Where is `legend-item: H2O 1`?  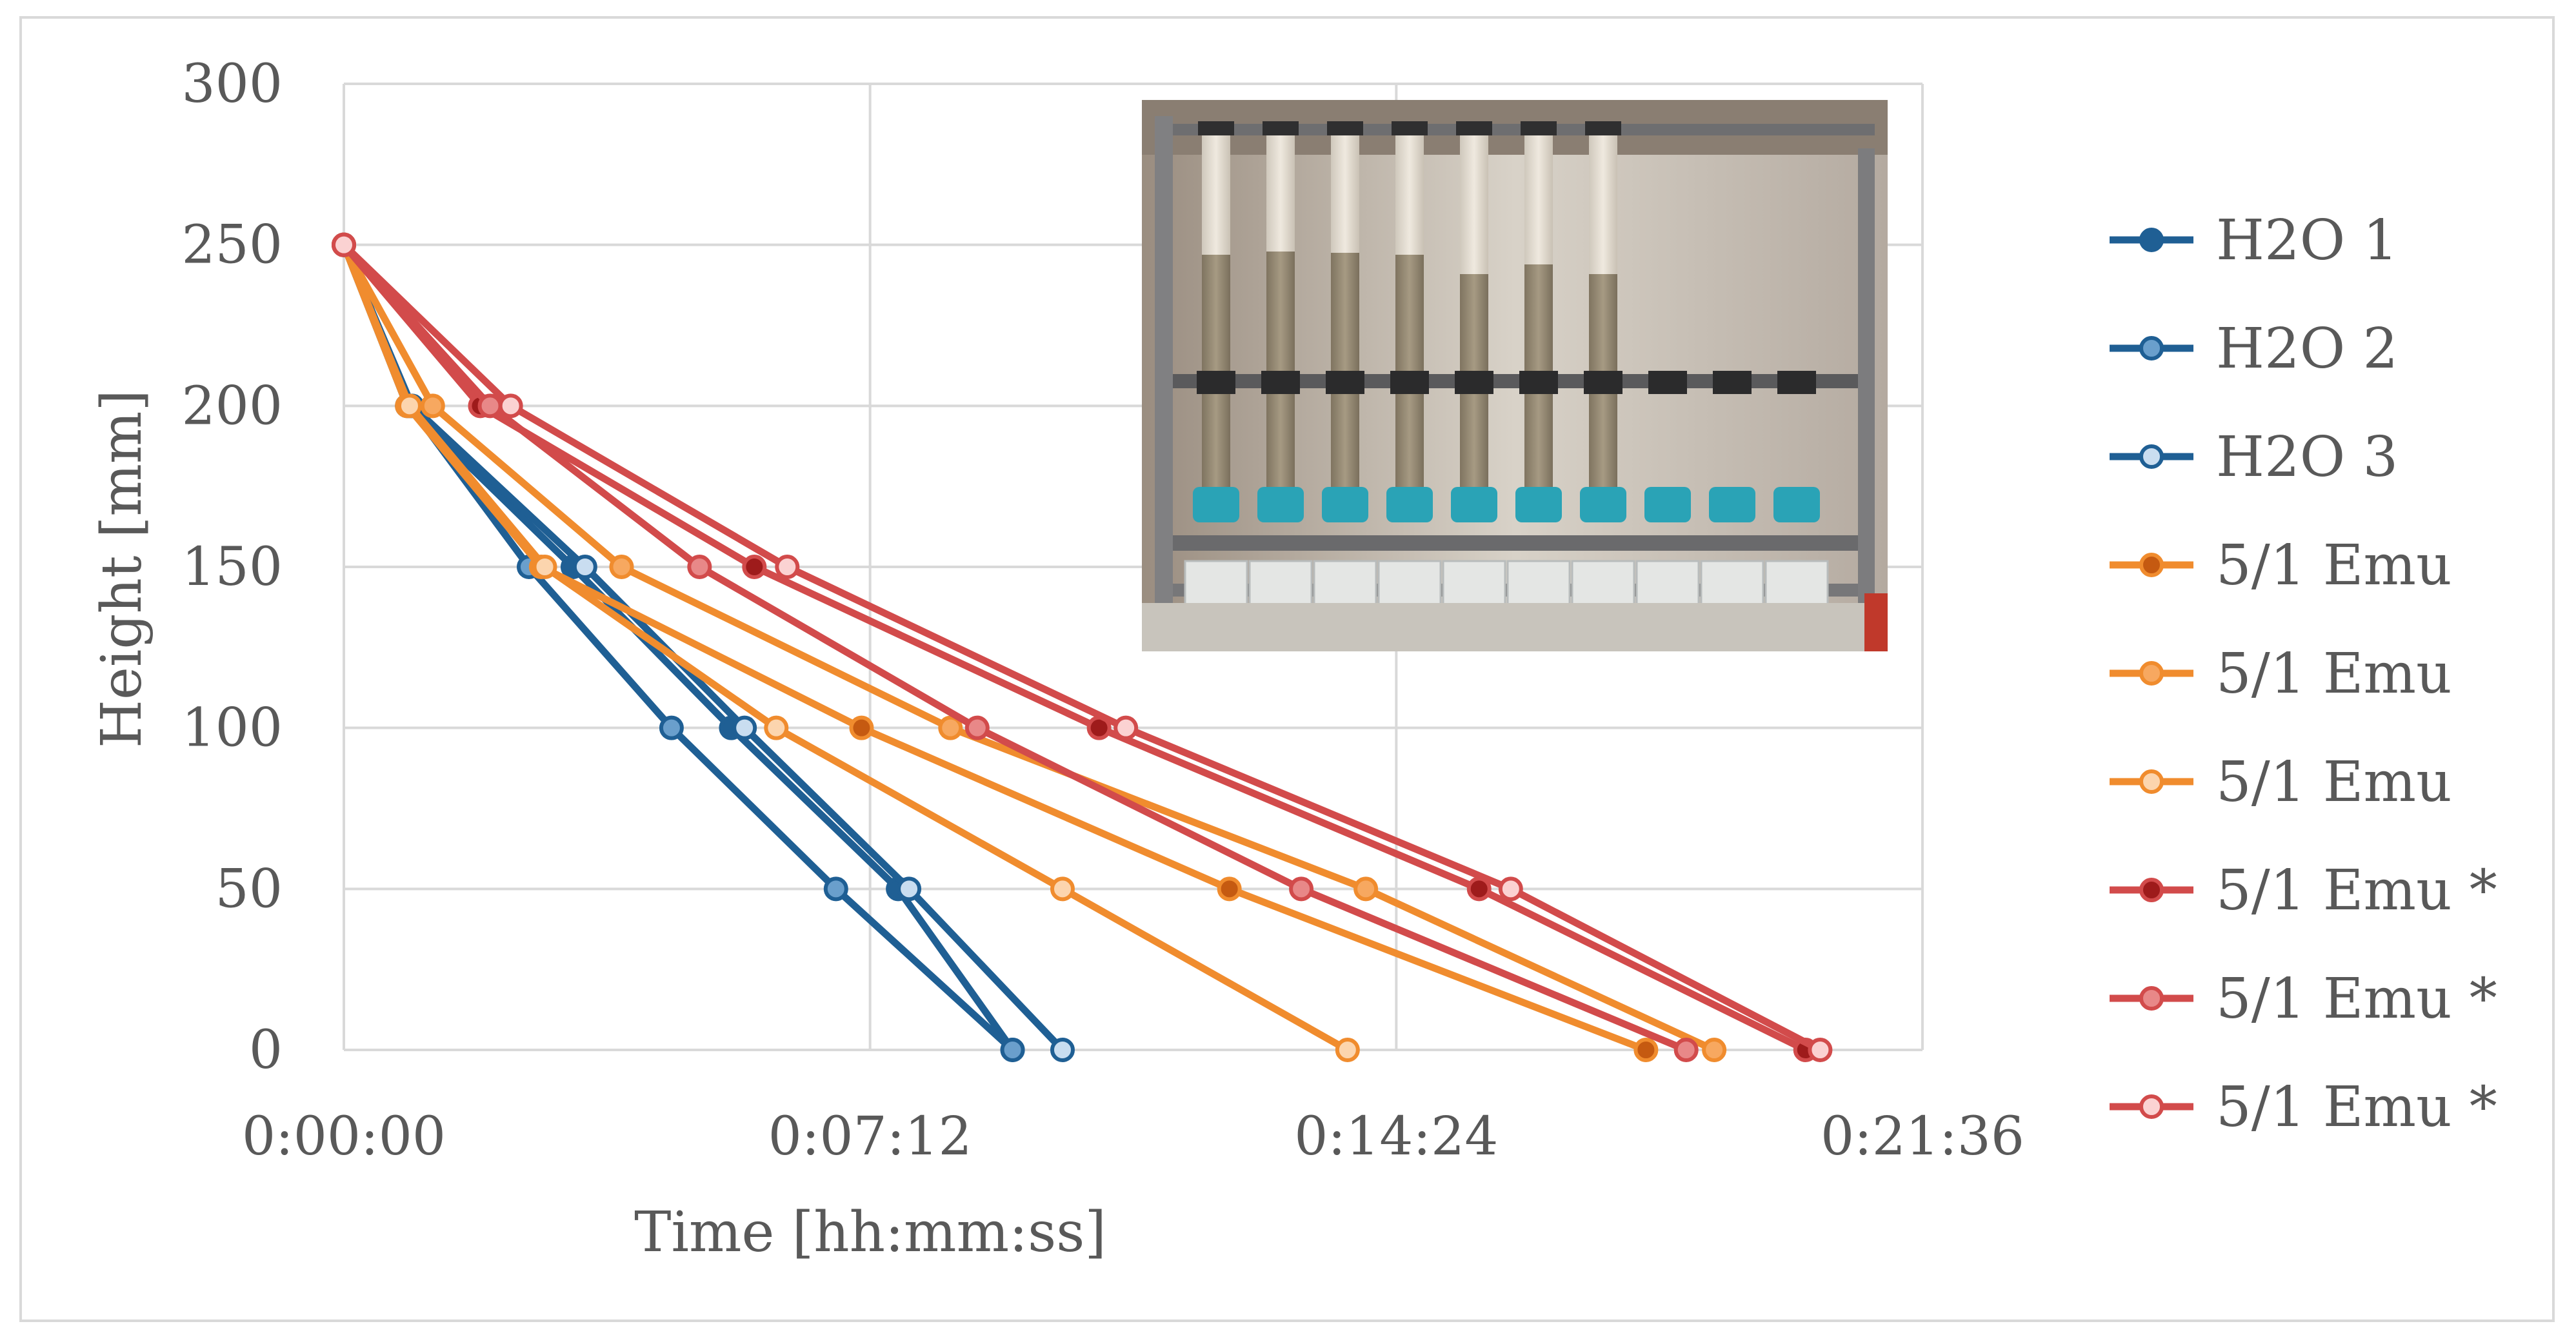
legend-item: H2O 1 is located at coordinates (2254, 240).